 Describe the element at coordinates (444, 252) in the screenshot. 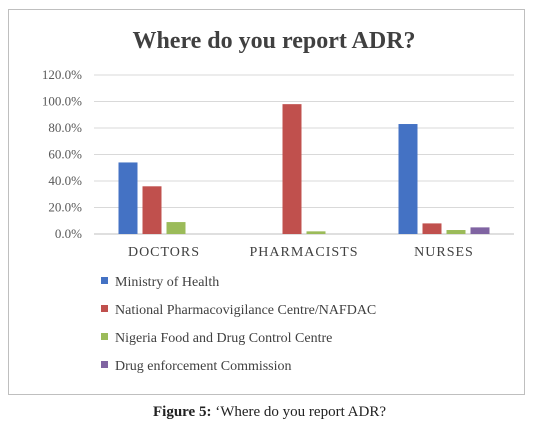

I see `x-category-label: NURSES` at that location.